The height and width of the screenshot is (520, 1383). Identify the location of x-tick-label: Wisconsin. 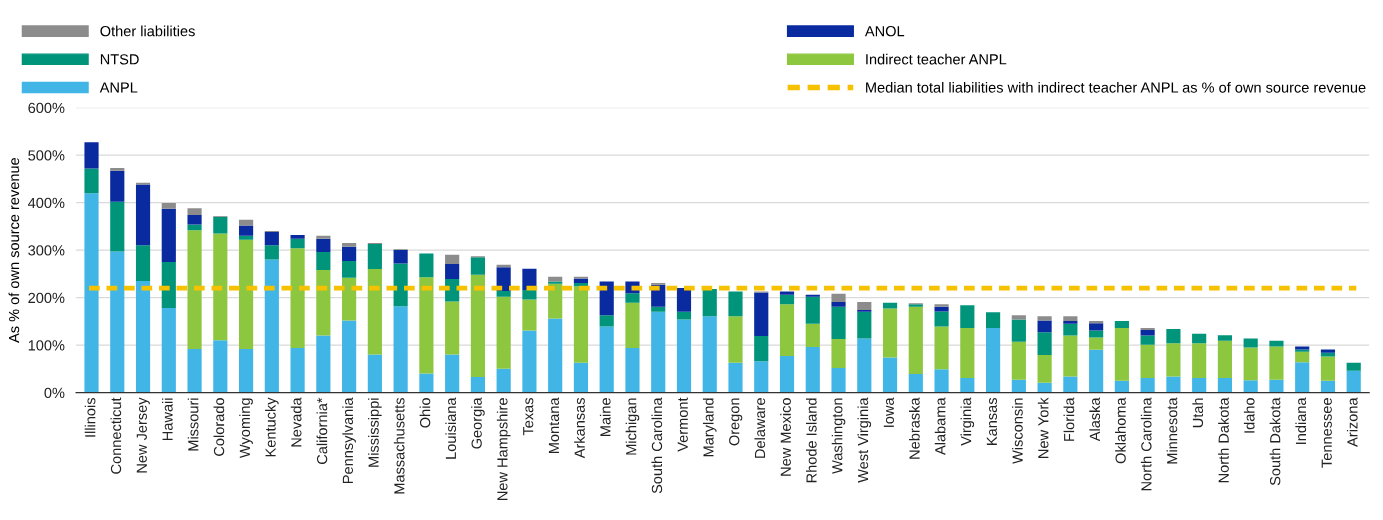
(1017, 431).